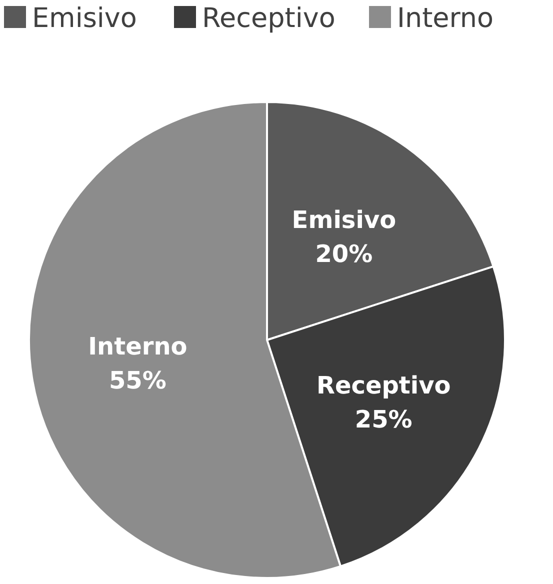 This screenshot has height=584, width=553. Describe the element at coordinates (344, 220) in the screenshot. I see `slice-label: Emisivo` at that location.